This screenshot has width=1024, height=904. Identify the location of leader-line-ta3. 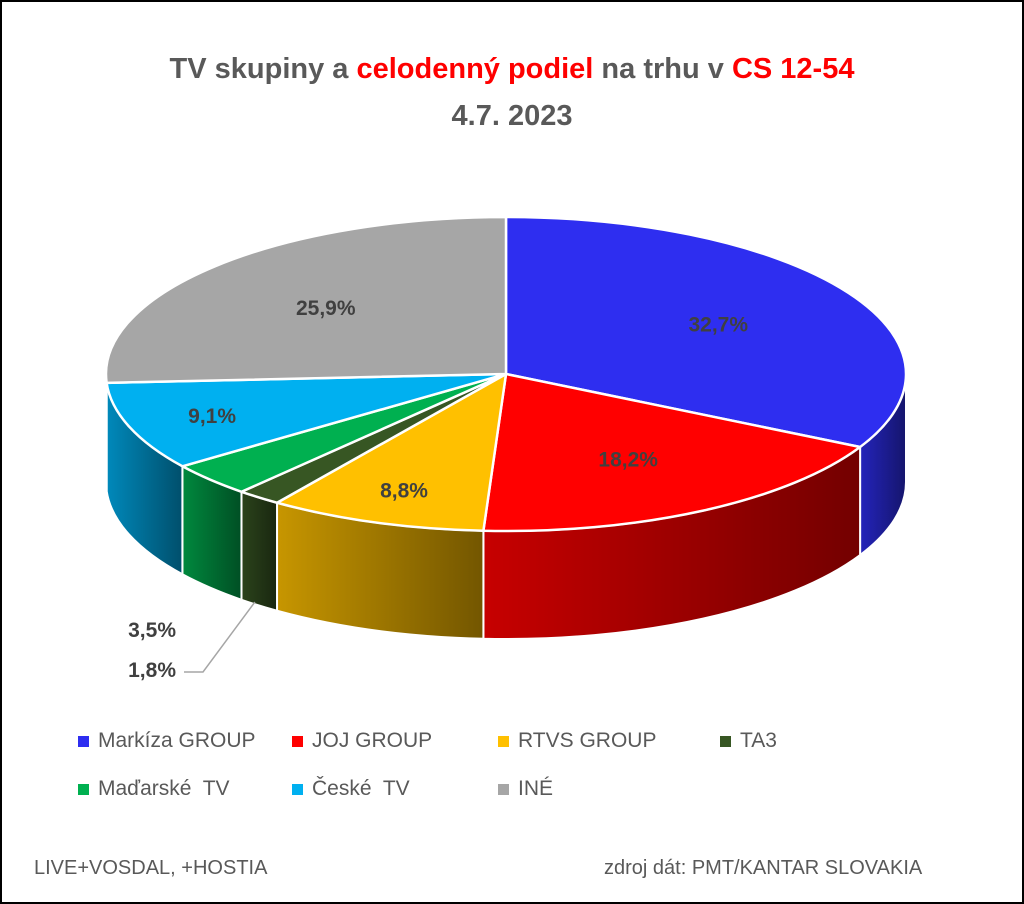
(220, 637).